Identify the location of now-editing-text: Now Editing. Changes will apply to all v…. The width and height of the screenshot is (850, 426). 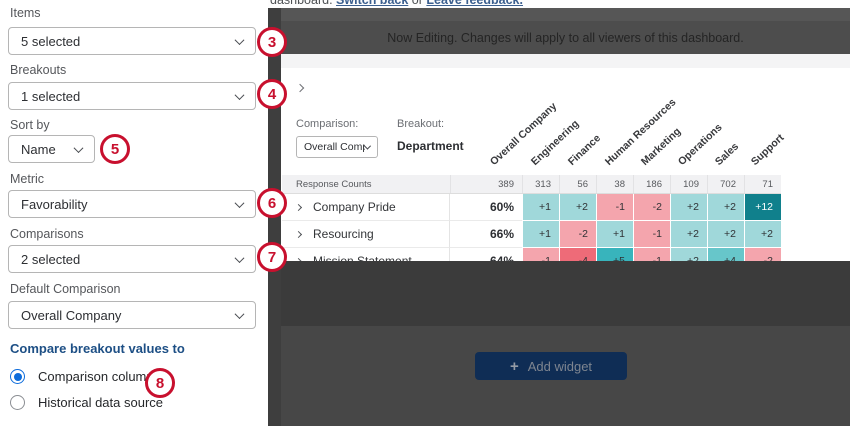
(565, 37).